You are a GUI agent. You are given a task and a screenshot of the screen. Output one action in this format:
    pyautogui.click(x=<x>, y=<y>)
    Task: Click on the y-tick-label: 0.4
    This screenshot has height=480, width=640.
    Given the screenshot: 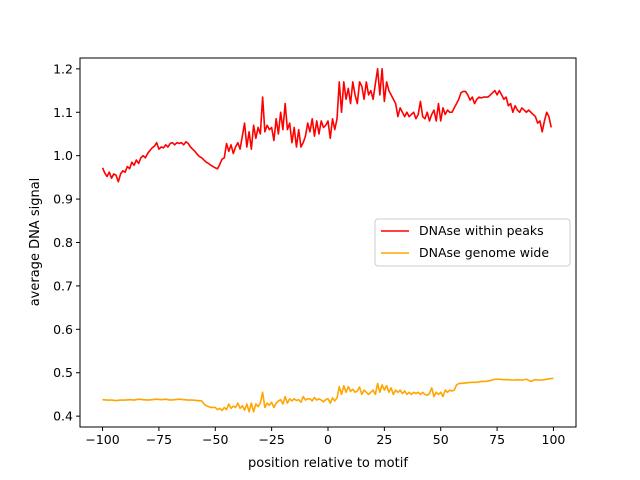 What is the action you would take?
    pyautogui.click(x=63, y=416)
    